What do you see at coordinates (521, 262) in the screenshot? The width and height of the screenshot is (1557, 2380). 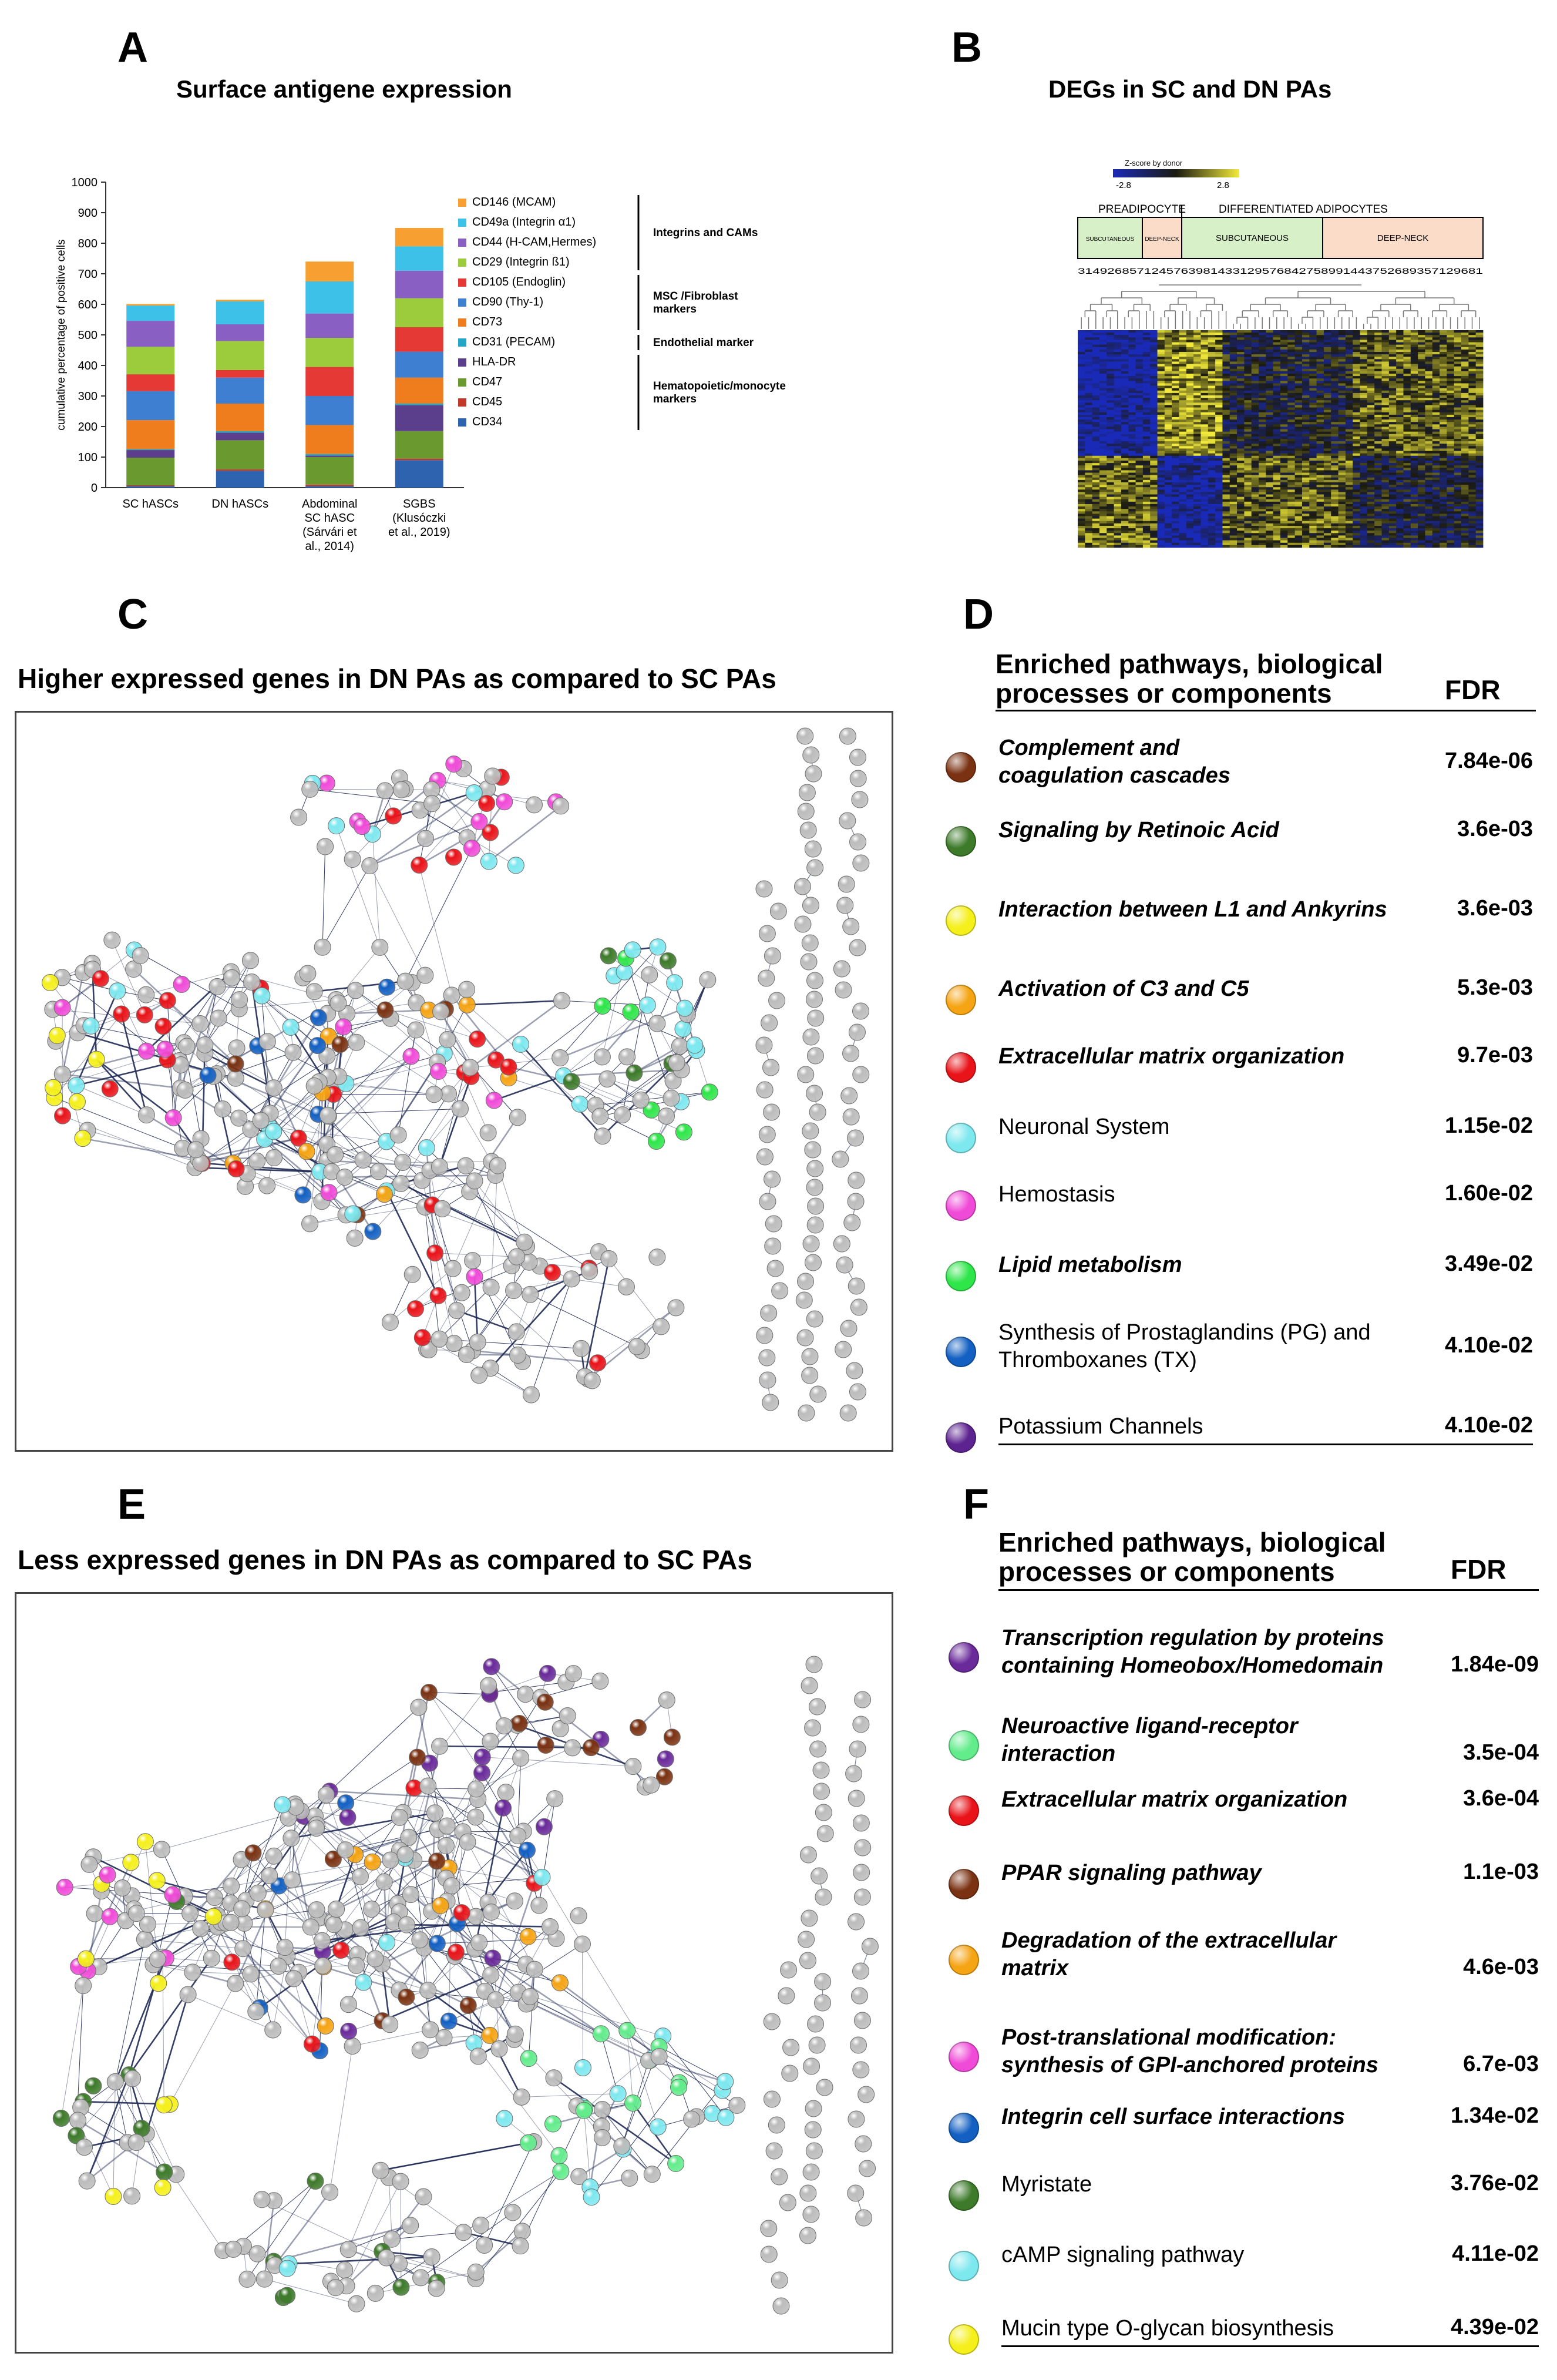 I see `legend-label: CD29 (Integrin ß1)` at bounding box center [521, 262].